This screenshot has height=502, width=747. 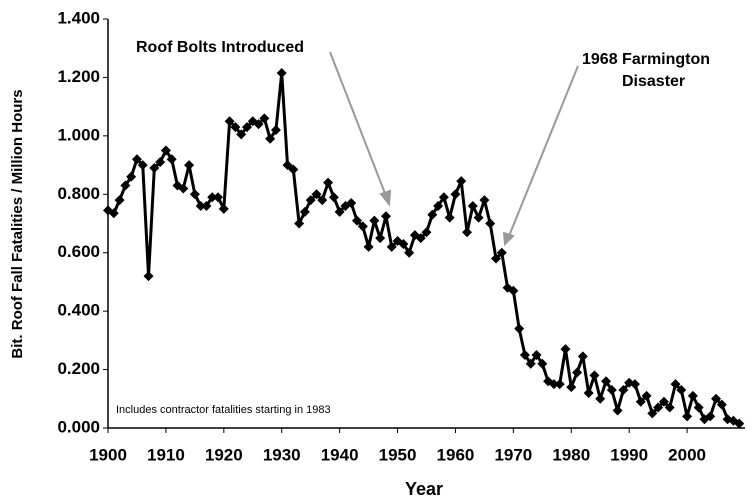 What do you see at coordinates (166, 454) in the screenshot?
I see `x-tick-label: 1910` at bounding box center [166, 454].